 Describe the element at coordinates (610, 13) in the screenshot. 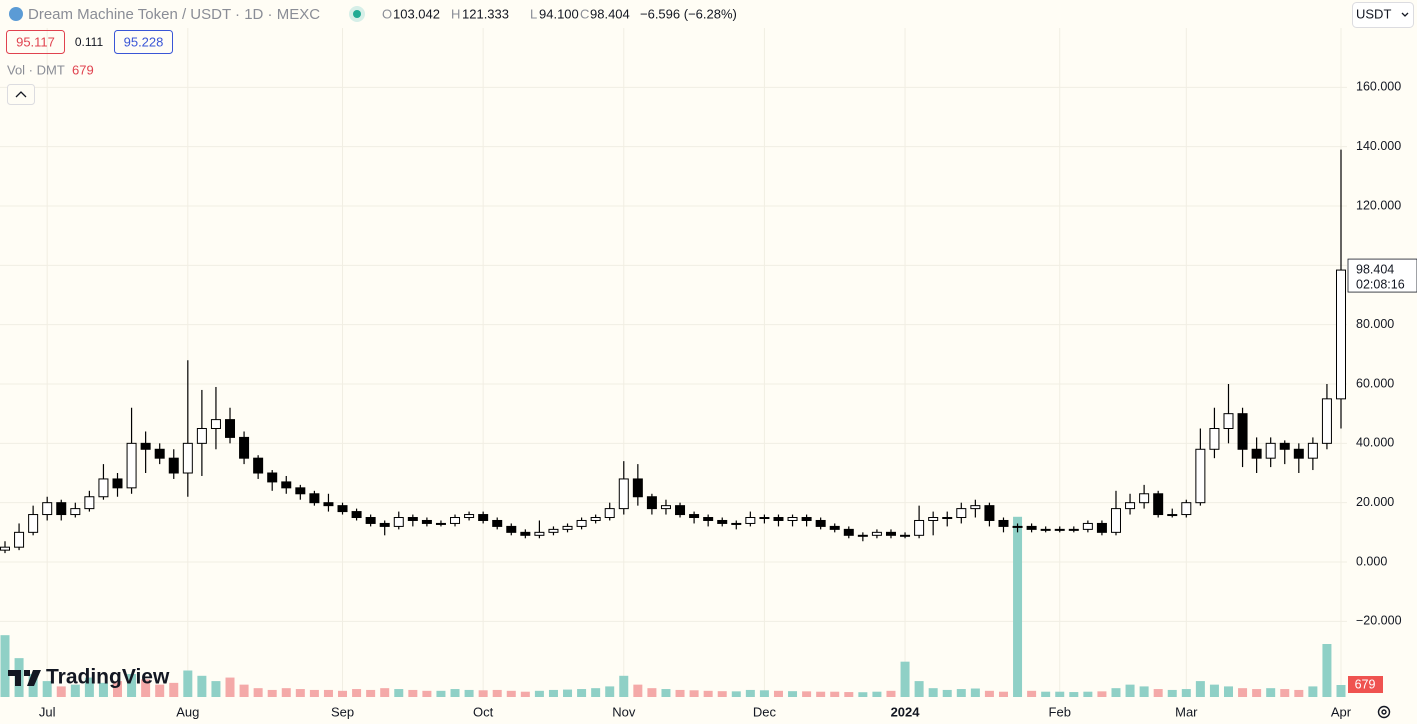

I see `ohlc-value: 98.404` at that location.